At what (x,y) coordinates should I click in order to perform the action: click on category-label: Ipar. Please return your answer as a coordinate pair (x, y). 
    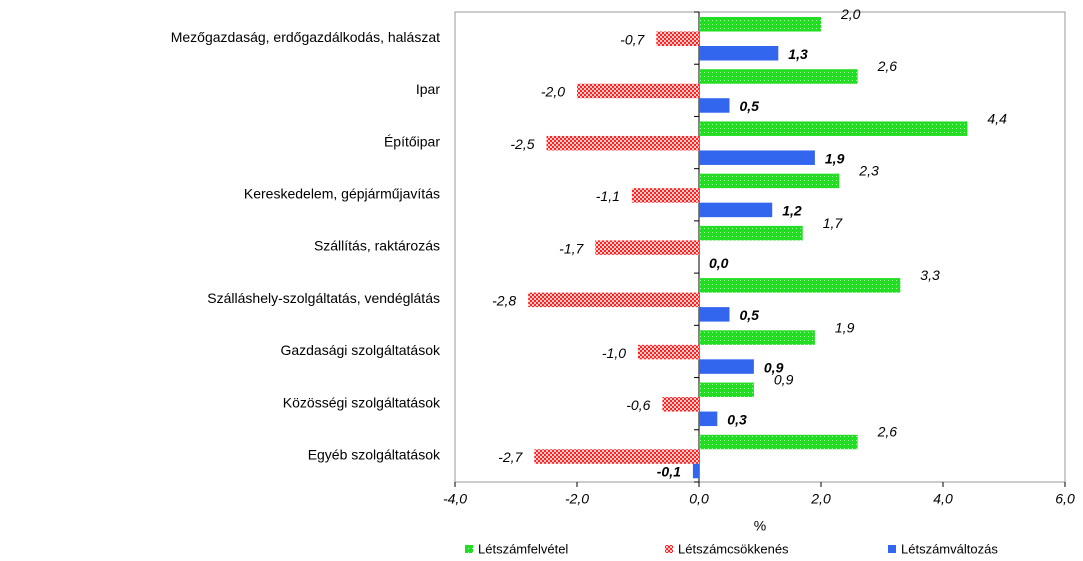
    Looking at the image, I should click on (428, 89).